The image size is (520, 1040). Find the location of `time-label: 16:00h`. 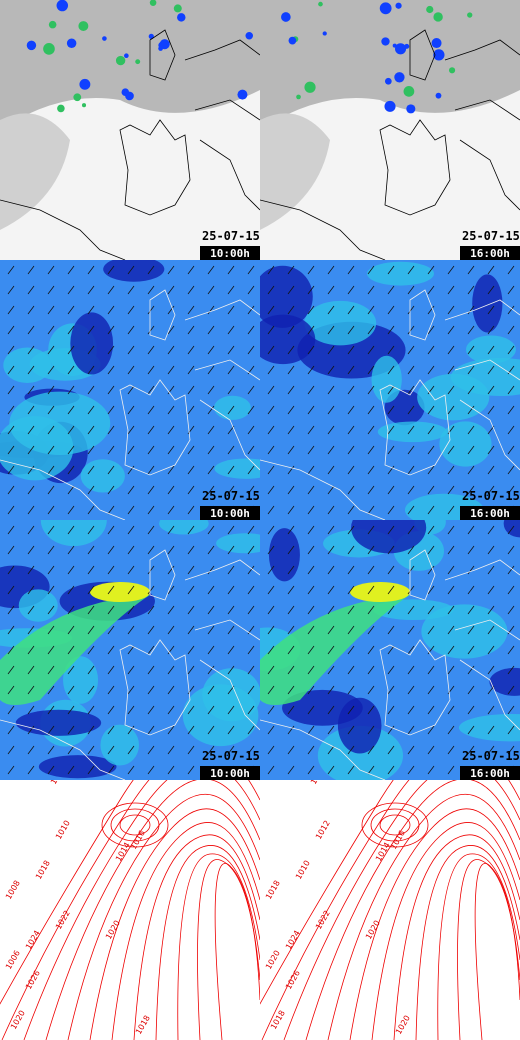

time-label: 16:00h is located at coordinates (490, 773).